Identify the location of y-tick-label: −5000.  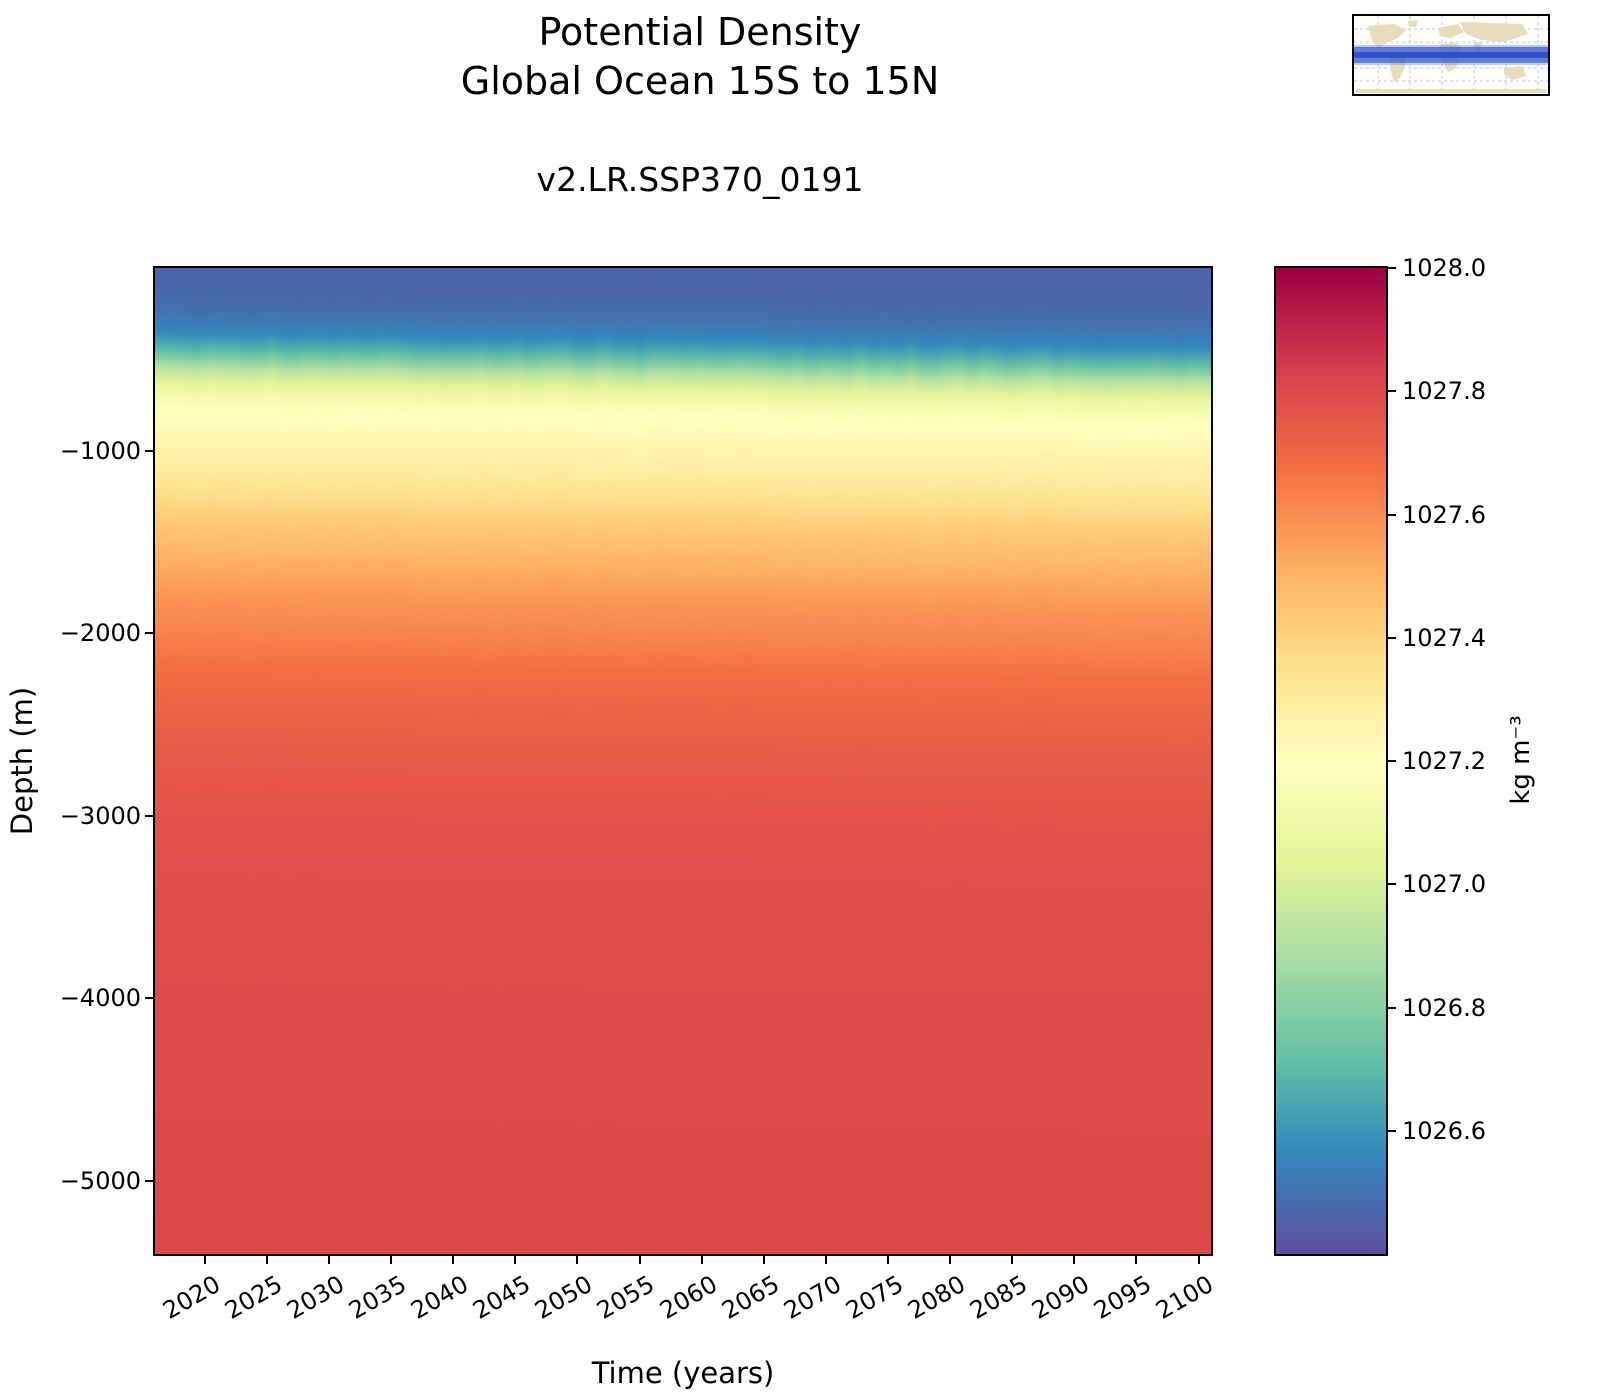
(100, 1180).